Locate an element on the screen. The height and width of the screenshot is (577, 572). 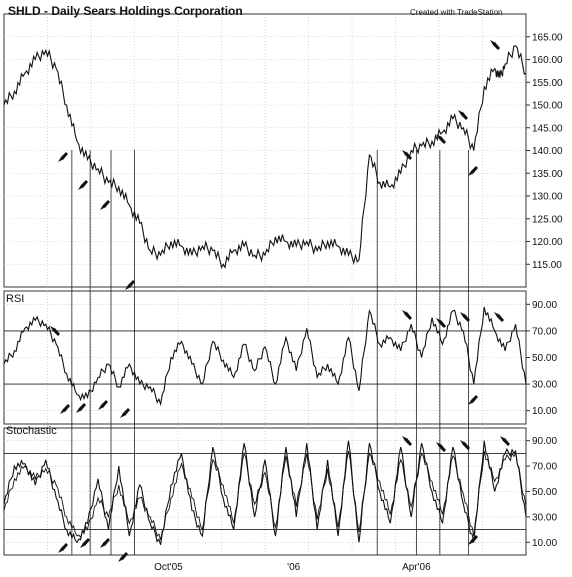
stochastic-panel-label: Stochastic is located at coordinates (31, 431).